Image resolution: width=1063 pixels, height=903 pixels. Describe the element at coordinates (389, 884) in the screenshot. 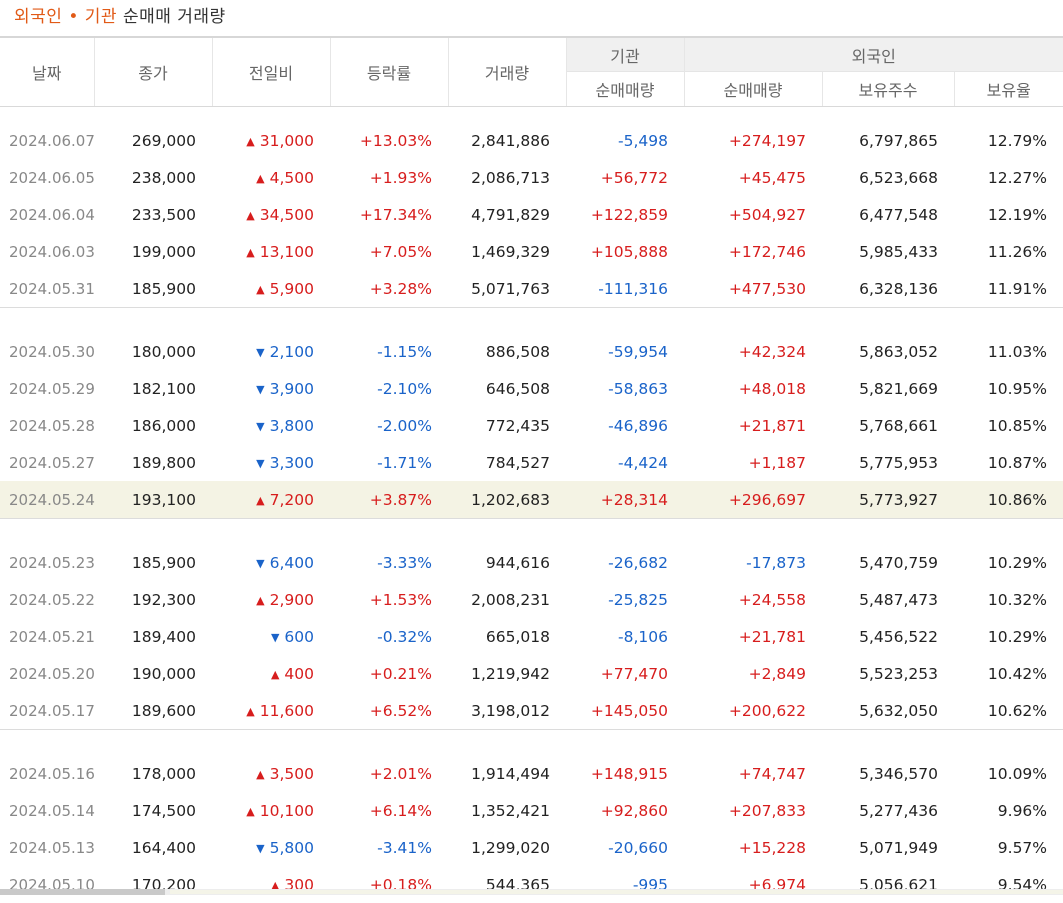

I see `cell-rate: +0.18%` at that location.